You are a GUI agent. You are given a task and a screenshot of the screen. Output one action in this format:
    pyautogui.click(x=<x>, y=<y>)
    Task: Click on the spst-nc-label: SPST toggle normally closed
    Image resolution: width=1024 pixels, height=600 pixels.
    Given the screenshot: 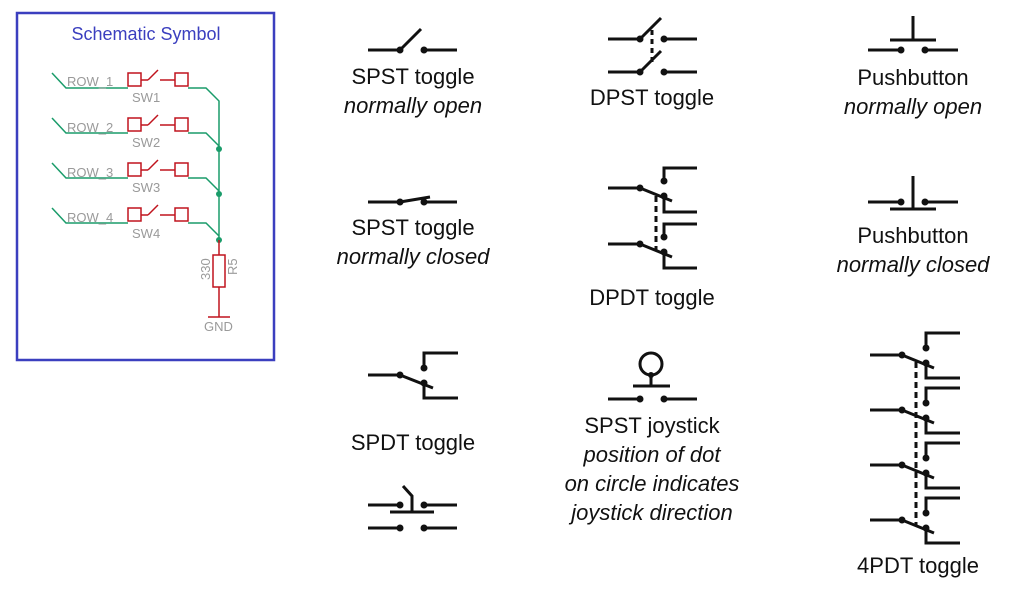 What is the action you would take?
    pyautogui.click(x=413, y=242)
    